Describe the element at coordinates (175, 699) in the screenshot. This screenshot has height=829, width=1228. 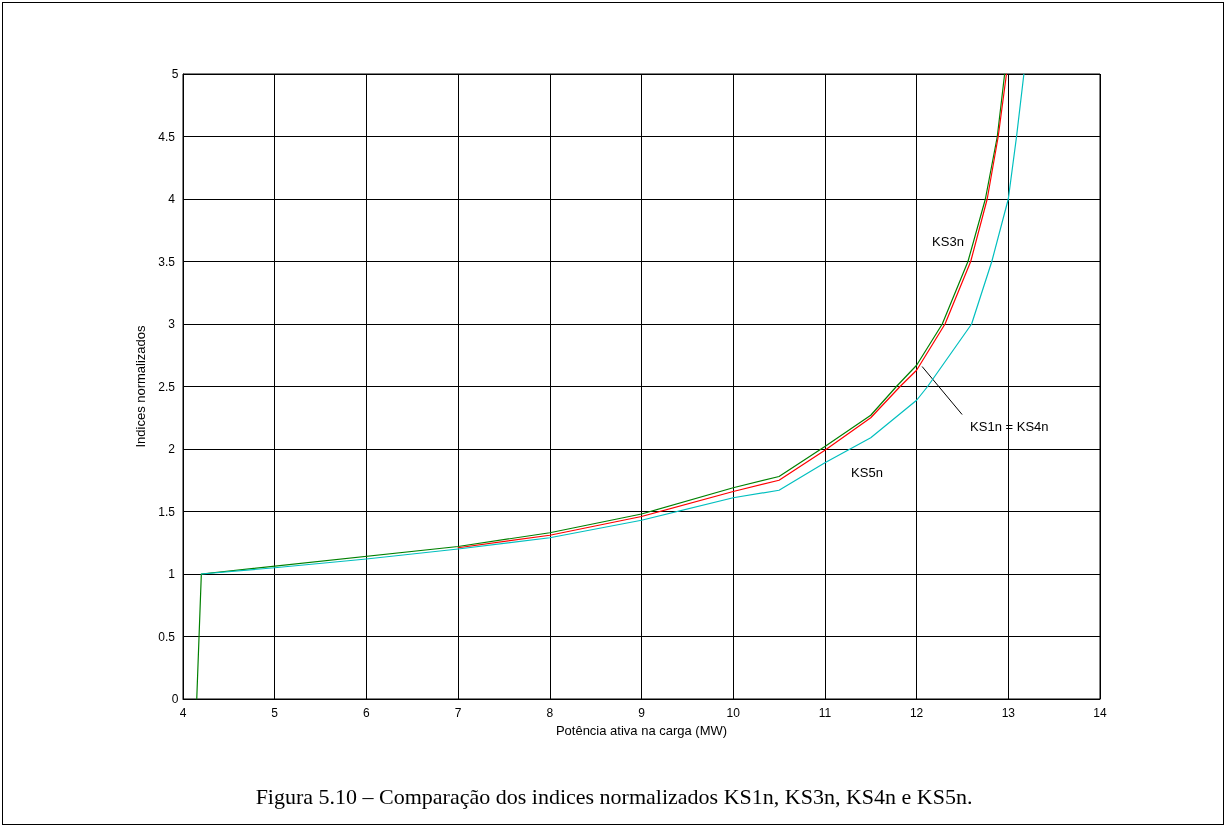
I see `y-tick-label: 0` at that location.